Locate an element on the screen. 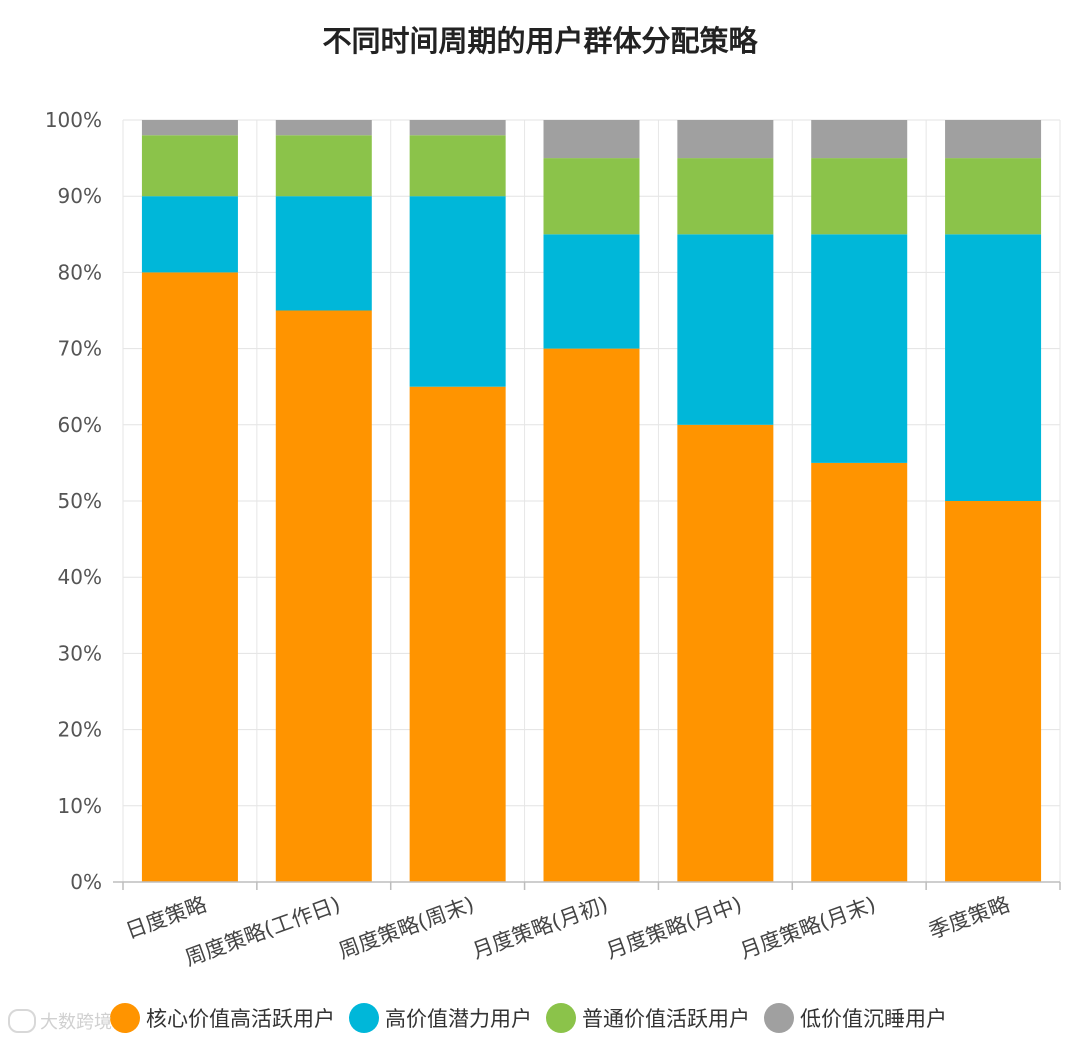 The image size is (1080, 1043). y-tick-label: 50% is located at coordinates (80, 501).